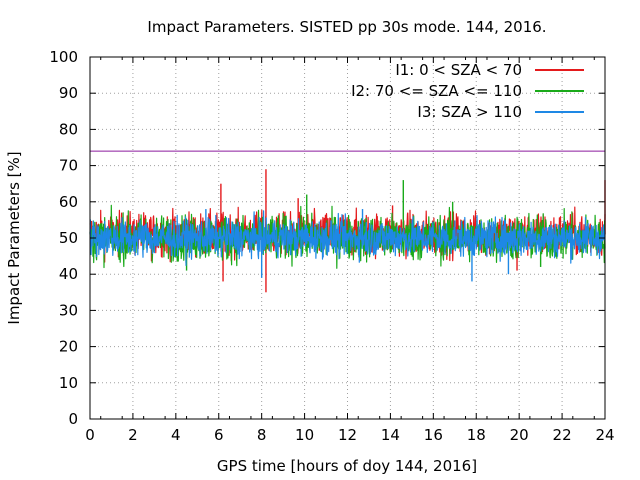 The width and height of the screenshot is (640, 480). What do you see at coordinates (176, 435) in the screenshot?
I see `x-tick-label: 4` at bounding box center [176, 435].